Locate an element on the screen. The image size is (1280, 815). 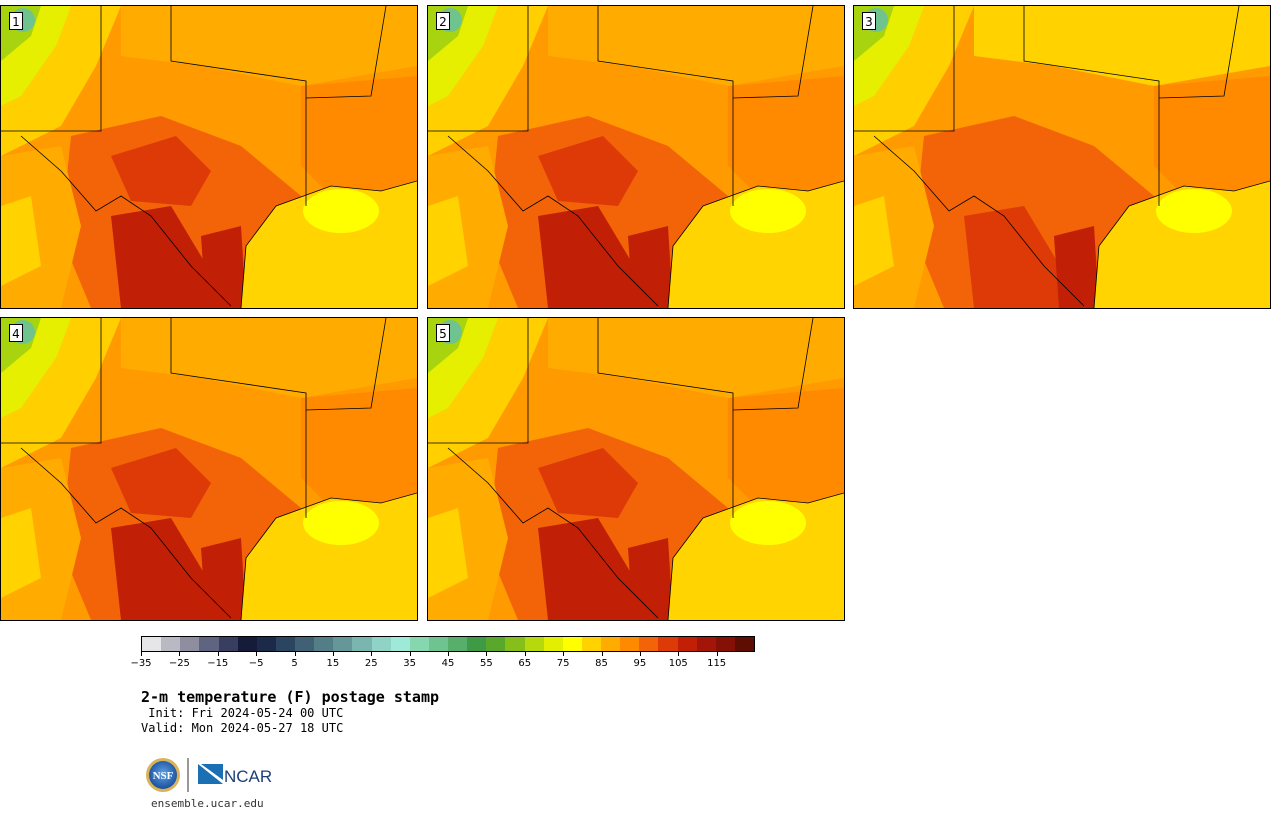
postage-stamp-1: 1 is located at coordinates (209, 157).